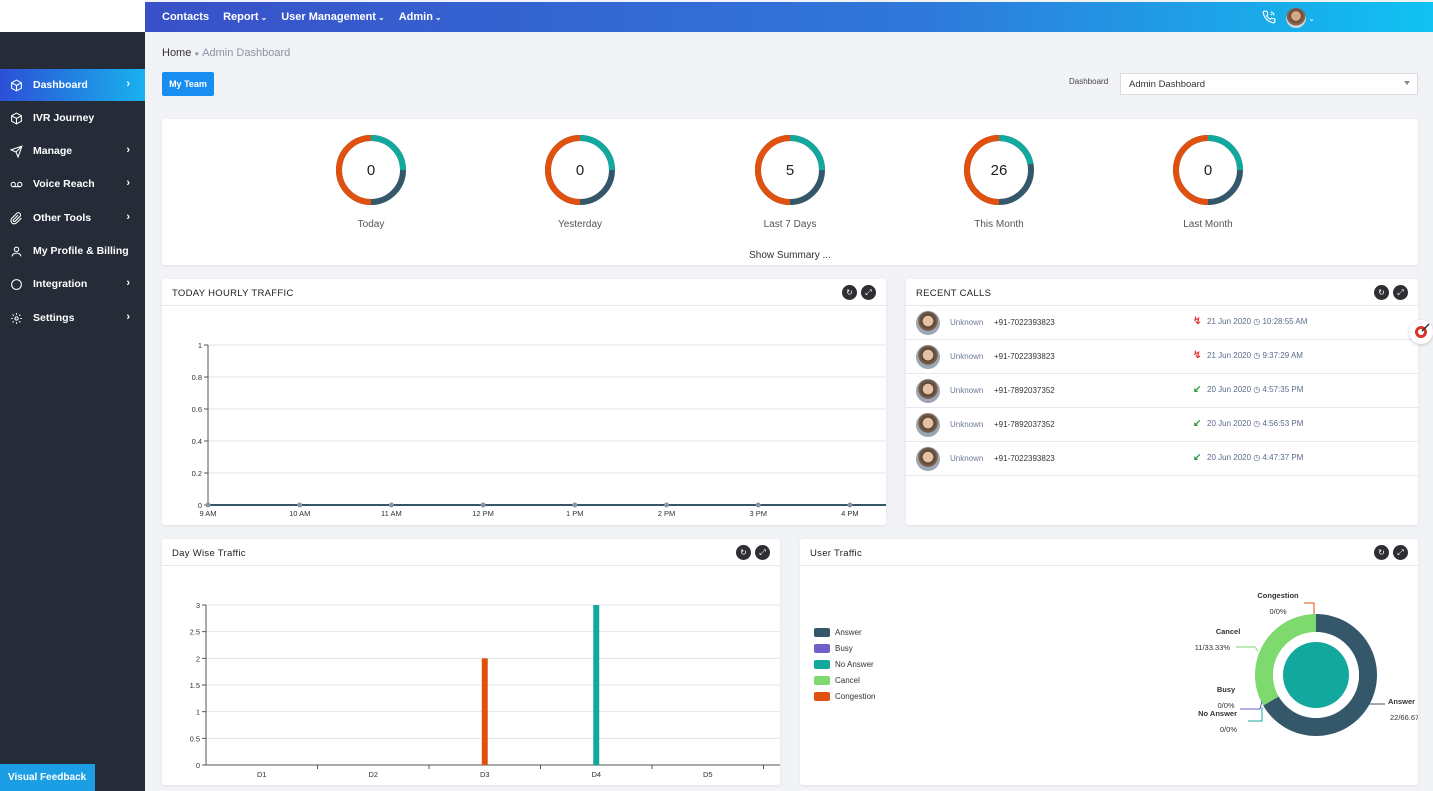 This screenshot has width=1433, height=791. I want to click on chevron-down-icon: ⌄, so click(438, 17).